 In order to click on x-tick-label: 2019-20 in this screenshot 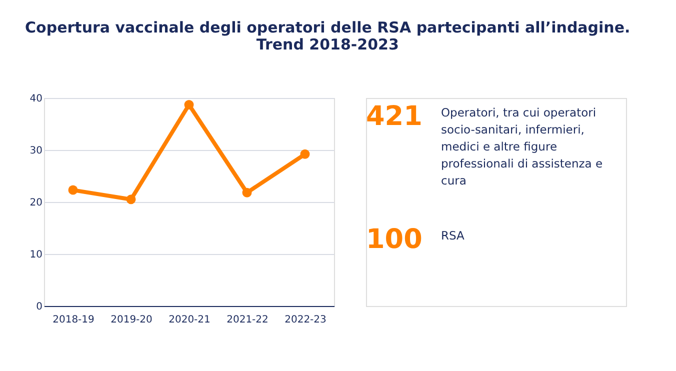, I will do `click(131, 320)`.